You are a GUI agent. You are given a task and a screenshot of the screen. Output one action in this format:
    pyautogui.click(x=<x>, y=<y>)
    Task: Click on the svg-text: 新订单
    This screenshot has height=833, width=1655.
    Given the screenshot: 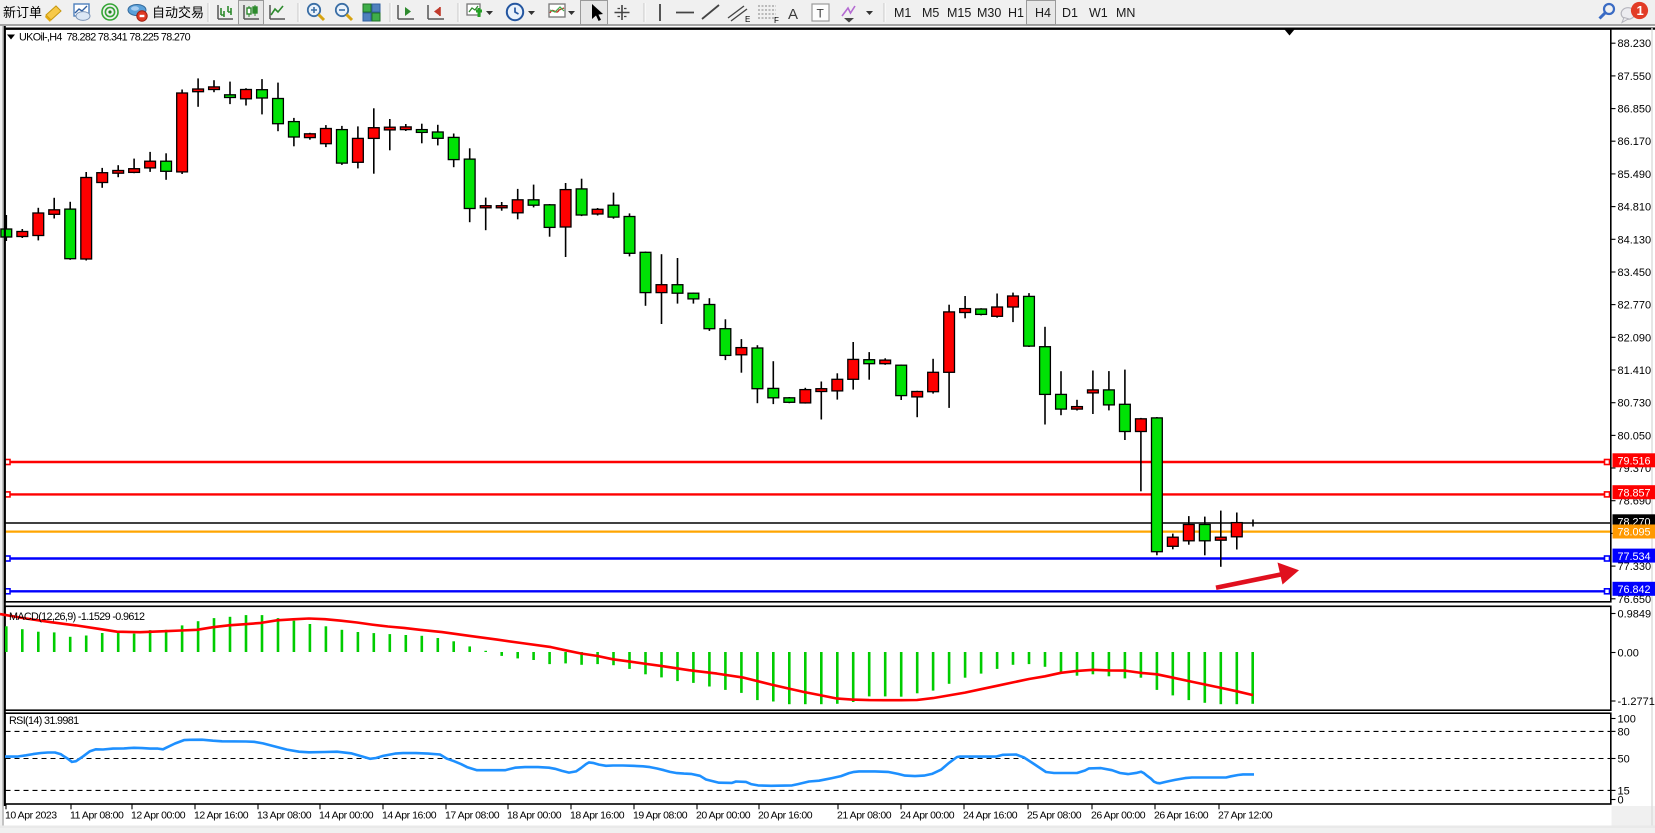 What is the action you would take?
    pyautogui.click(x=22, y=12)
    